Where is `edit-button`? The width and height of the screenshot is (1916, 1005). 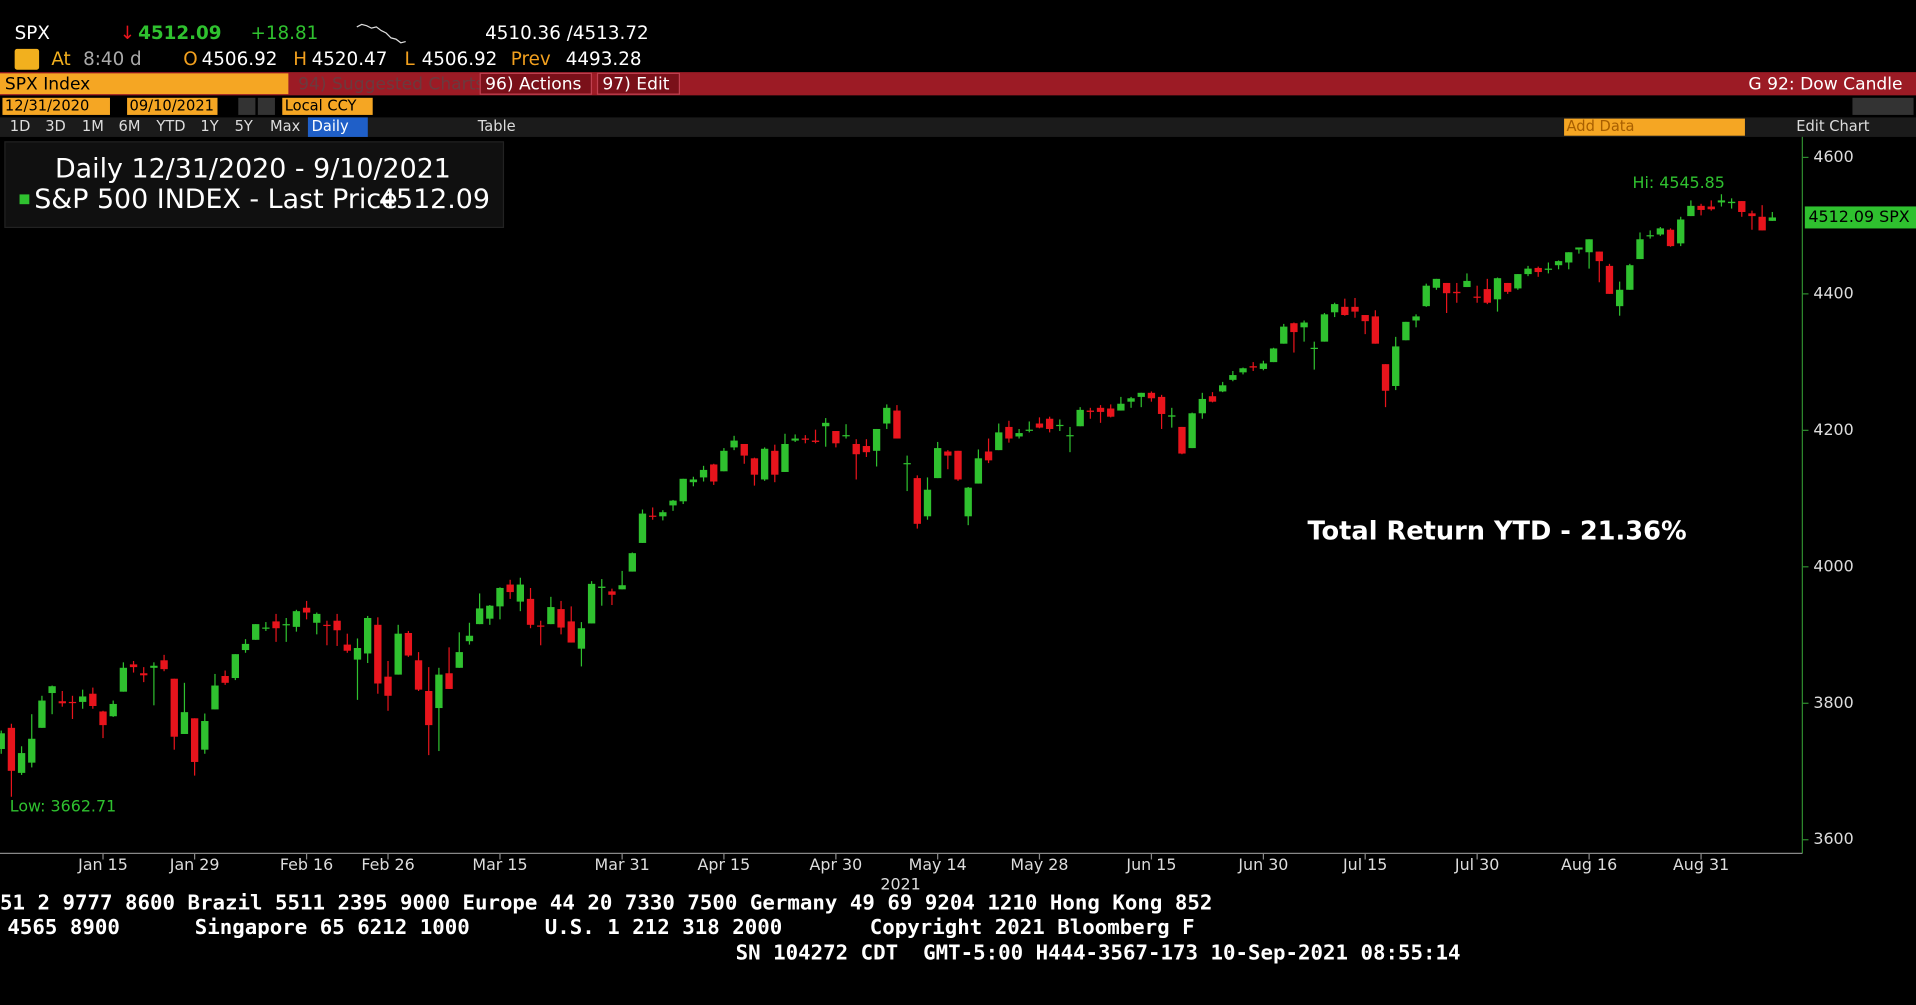 edit-button is located at coordinates (638, 83).